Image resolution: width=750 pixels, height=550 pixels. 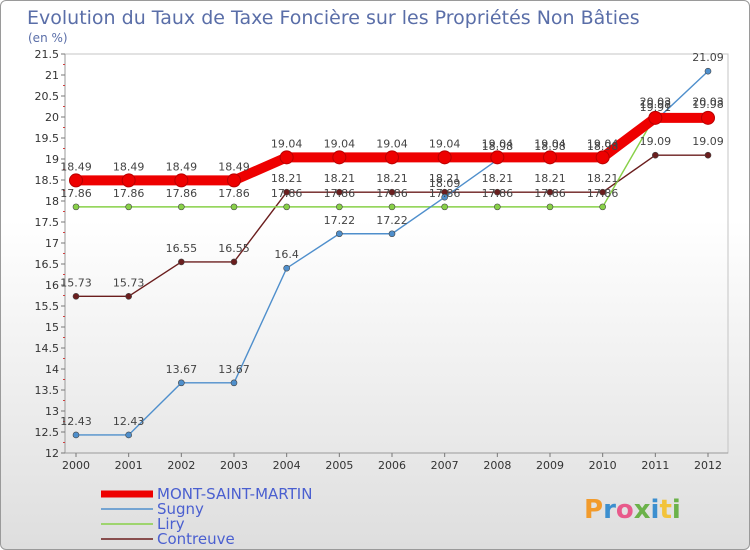 What do you see at coordinates (168, 539) in the screenshot?
I see `legend-item-contreuve: Contreuve` at bounding box center [168, 539].